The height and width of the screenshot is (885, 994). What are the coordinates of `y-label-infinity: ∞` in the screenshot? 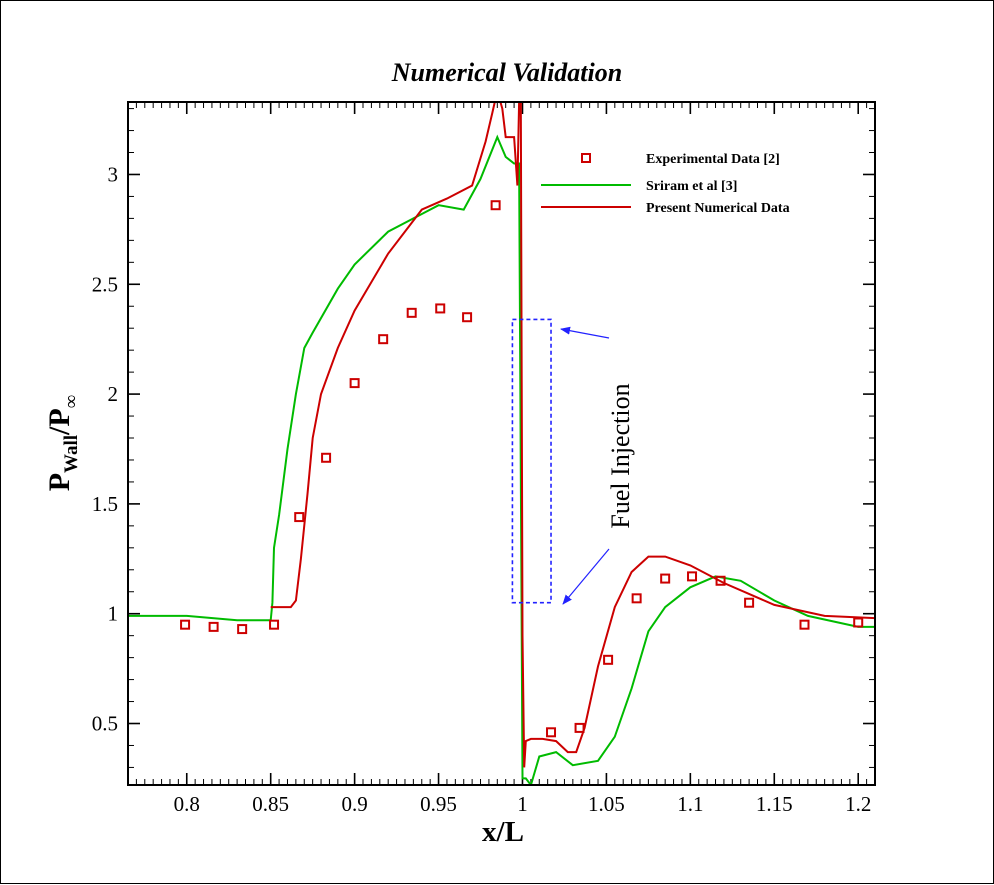 It's located at (71, 402).